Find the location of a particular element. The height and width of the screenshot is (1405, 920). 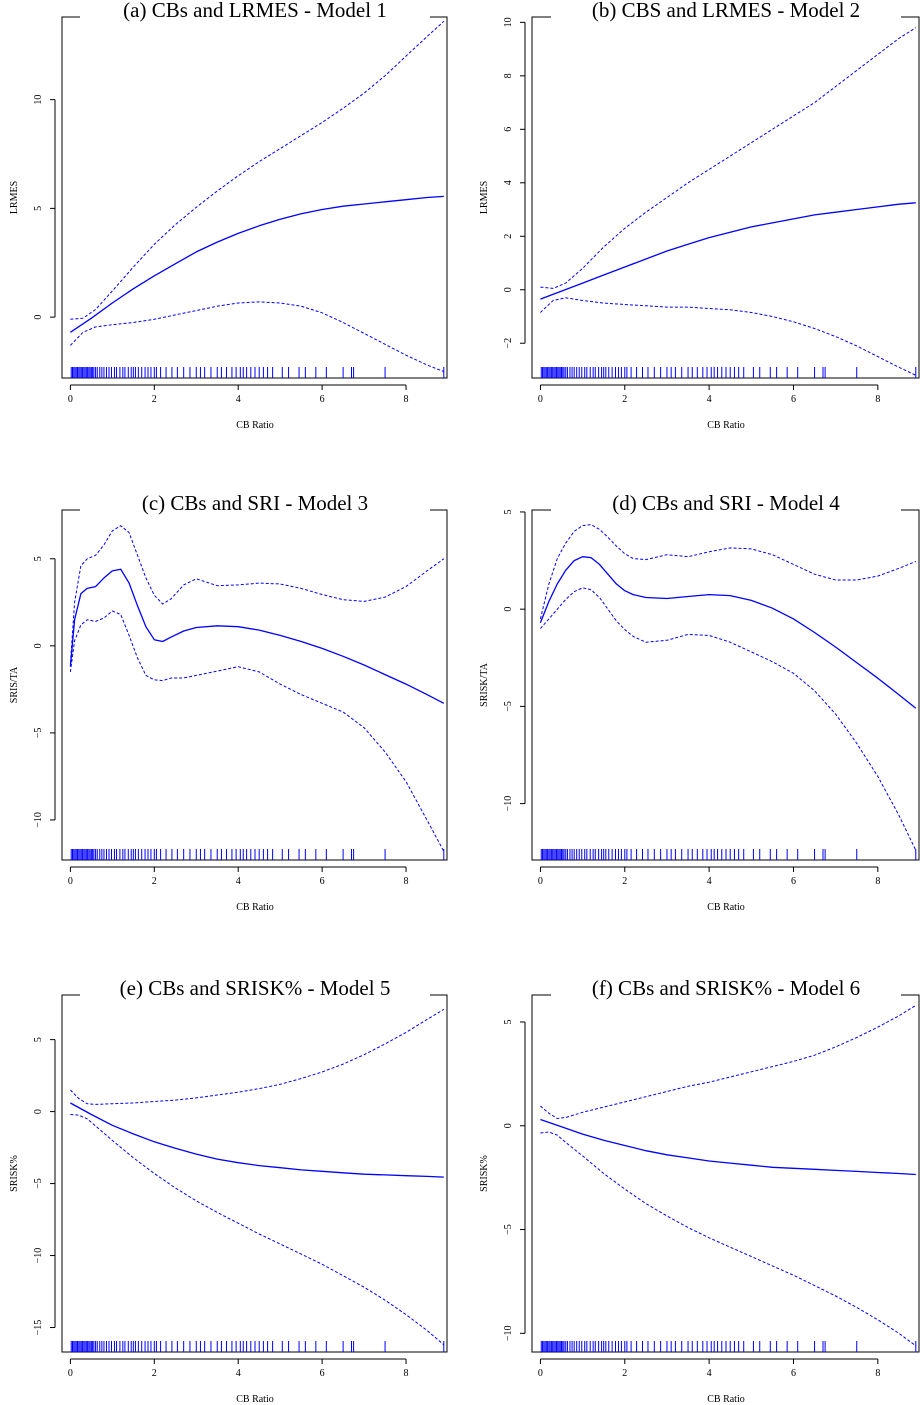

chart-title: (b) CBS and LRMES - Model 2 is located at coordinates (726, 11).